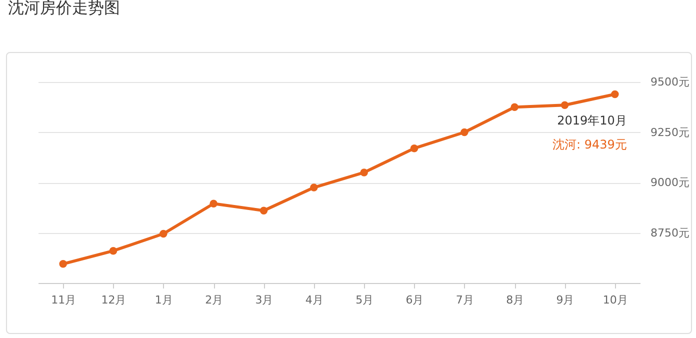  I want to click on x-tick-label: 11月, so click(63, 300).